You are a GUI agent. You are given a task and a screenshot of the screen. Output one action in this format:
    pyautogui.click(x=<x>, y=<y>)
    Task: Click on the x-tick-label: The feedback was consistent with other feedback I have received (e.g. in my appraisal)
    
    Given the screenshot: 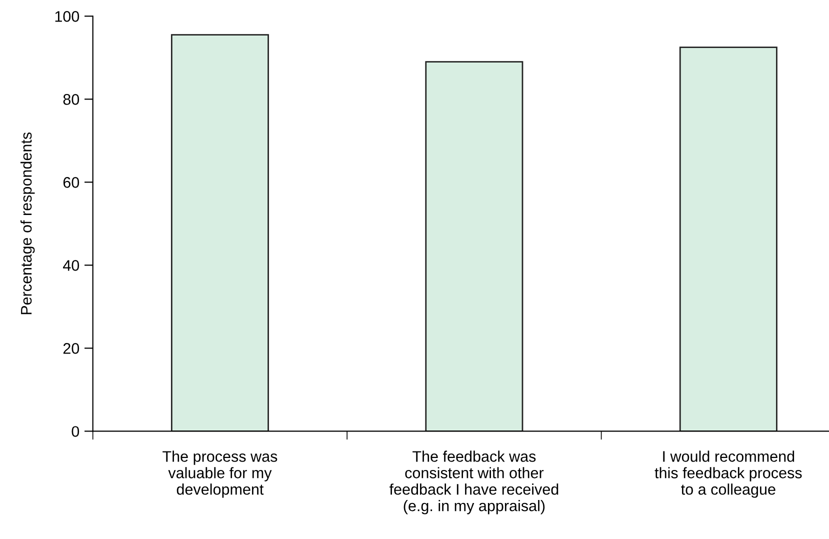 What is the action you would take?
    pyautogui.click(x=473, y=482)
    